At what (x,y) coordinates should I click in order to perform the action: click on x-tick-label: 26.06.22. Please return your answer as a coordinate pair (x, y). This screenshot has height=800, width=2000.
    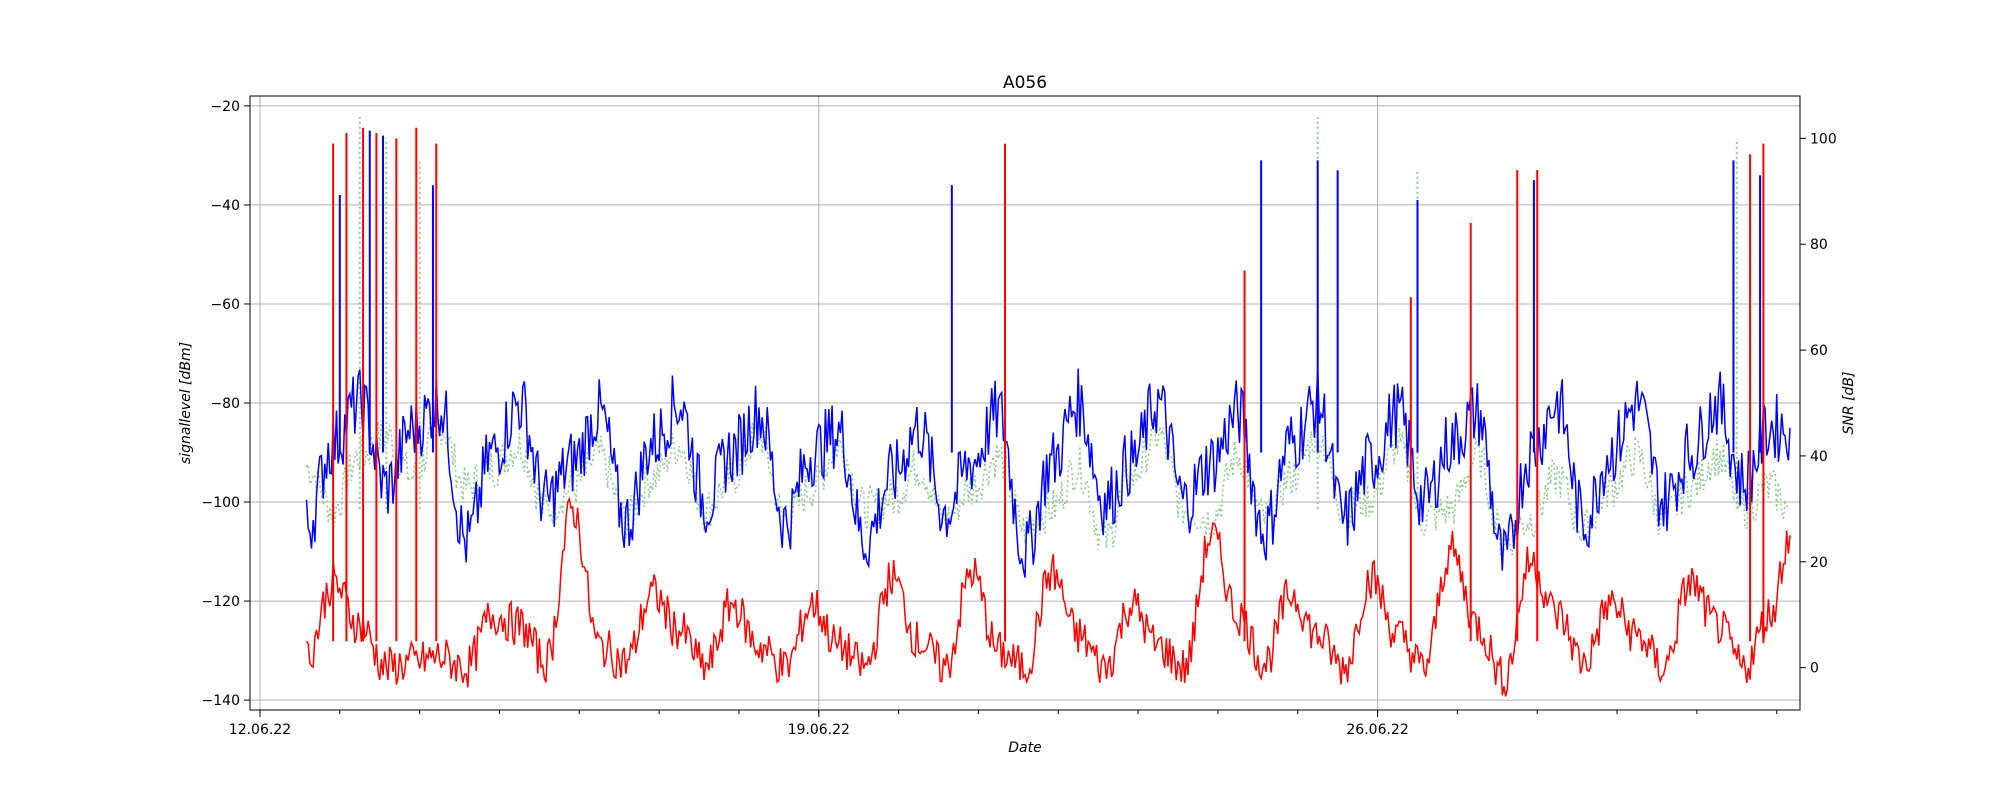
    Looking at the image, I should click on (1377, 730).